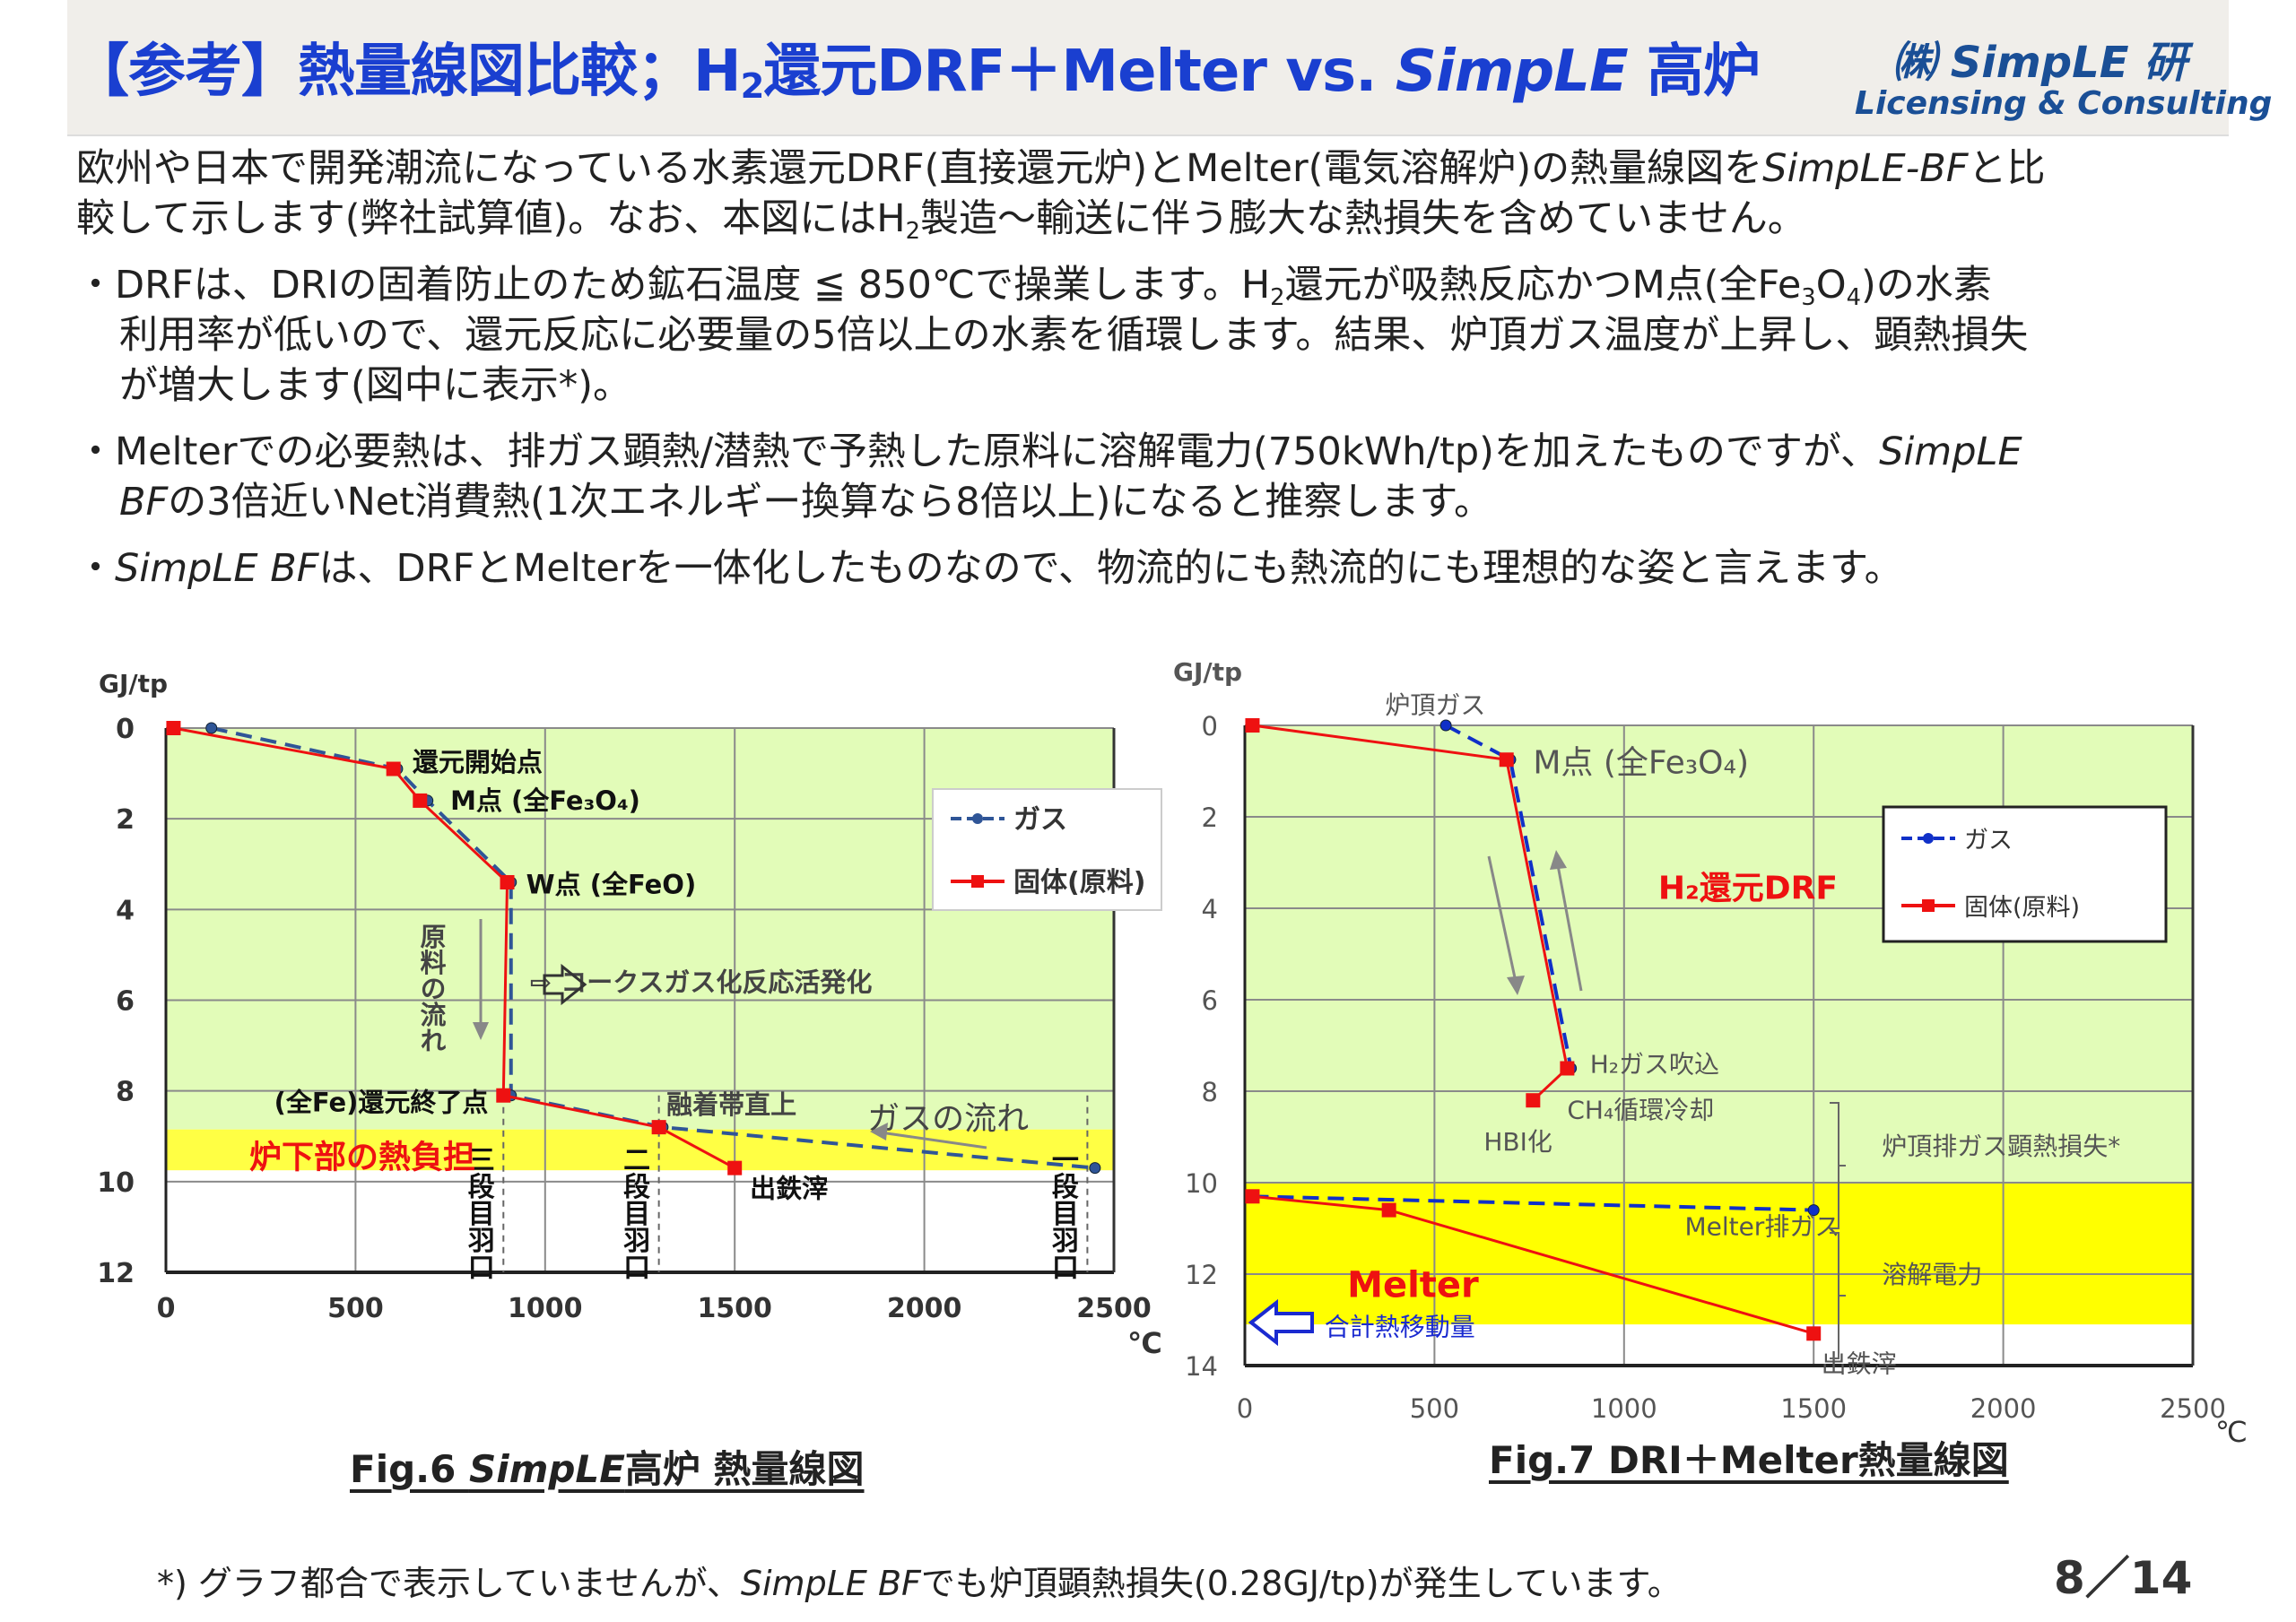 The width and height of the screenshot is (2296, 1622). Describe the element at coordinates (1838, 1165) in the screenshot. I see `brace-icon` at that location.